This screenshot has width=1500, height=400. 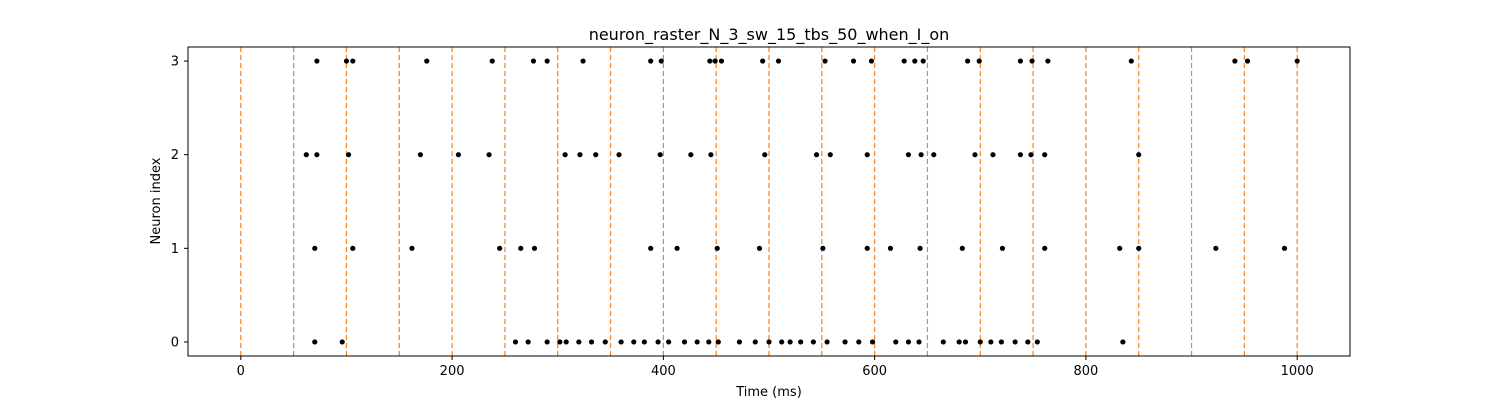 I want to click on x-tick-label: 1000, so click(x=1297, y=371).